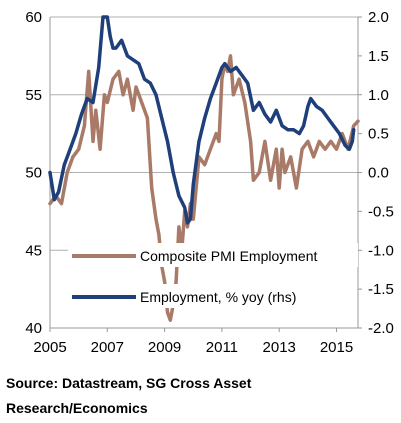 This screenshot has width=401, height=423. I want to click on left-tick-label: 55, so click(33, 95).